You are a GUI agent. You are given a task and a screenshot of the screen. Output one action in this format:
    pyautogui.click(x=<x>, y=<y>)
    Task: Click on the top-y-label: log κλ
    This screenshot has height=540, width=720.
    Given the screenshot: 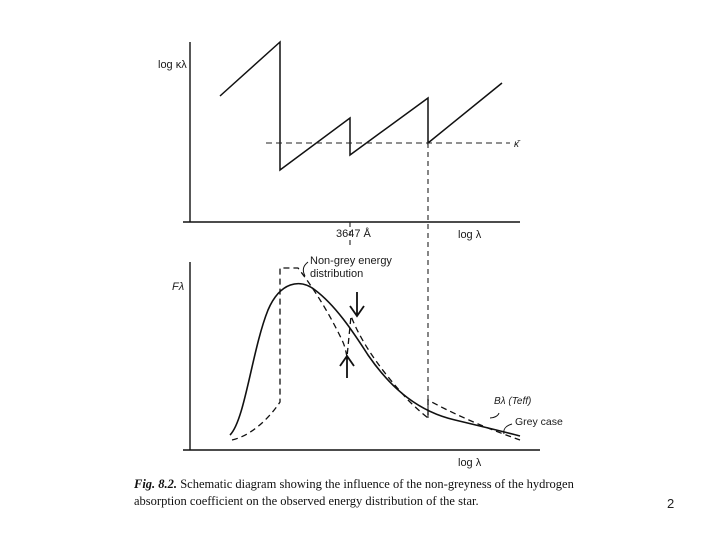 What is the action you would take?
    pyautogui.click(x=172, y=65)
    